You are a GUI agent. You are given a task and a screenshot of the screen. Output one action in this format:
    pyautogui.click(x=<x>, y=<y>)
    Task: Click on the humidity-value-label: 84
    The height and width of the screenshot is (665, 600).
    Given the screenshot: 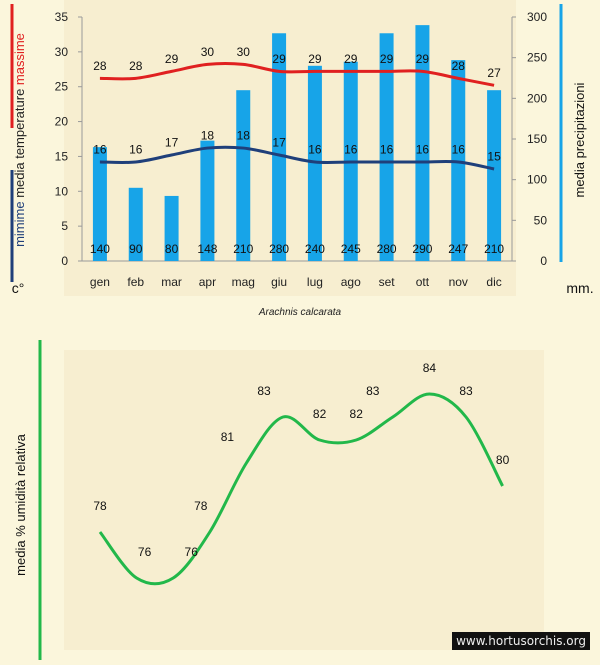 What is the action you would take?
    pyautogui.click(x=430, y=368)
    